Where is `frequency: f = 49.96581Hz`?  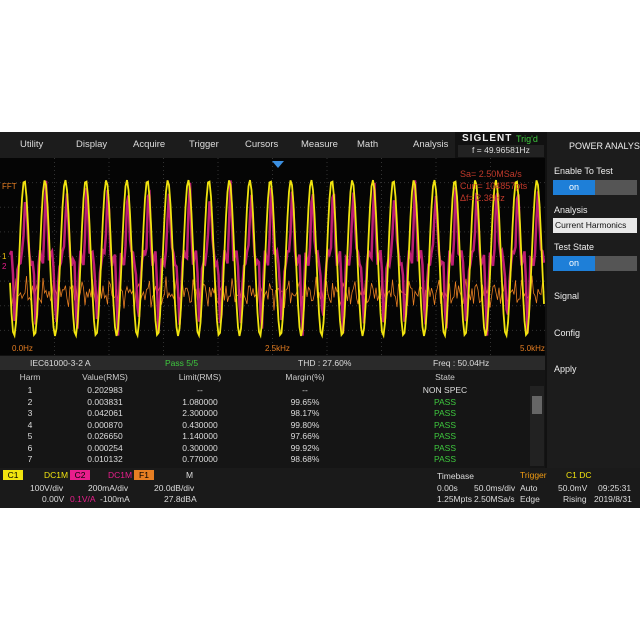 frequency: f = 49.96581Hz is located at coordinates (501, 151).